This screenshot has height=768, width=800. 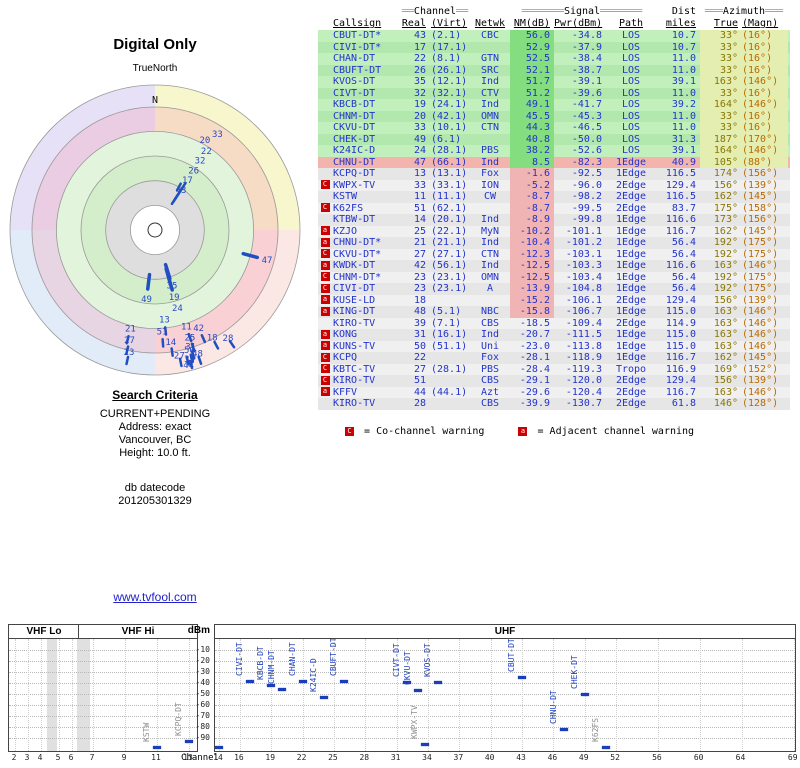 I want to click on cell-real: 28, so click(x=419, y=403).